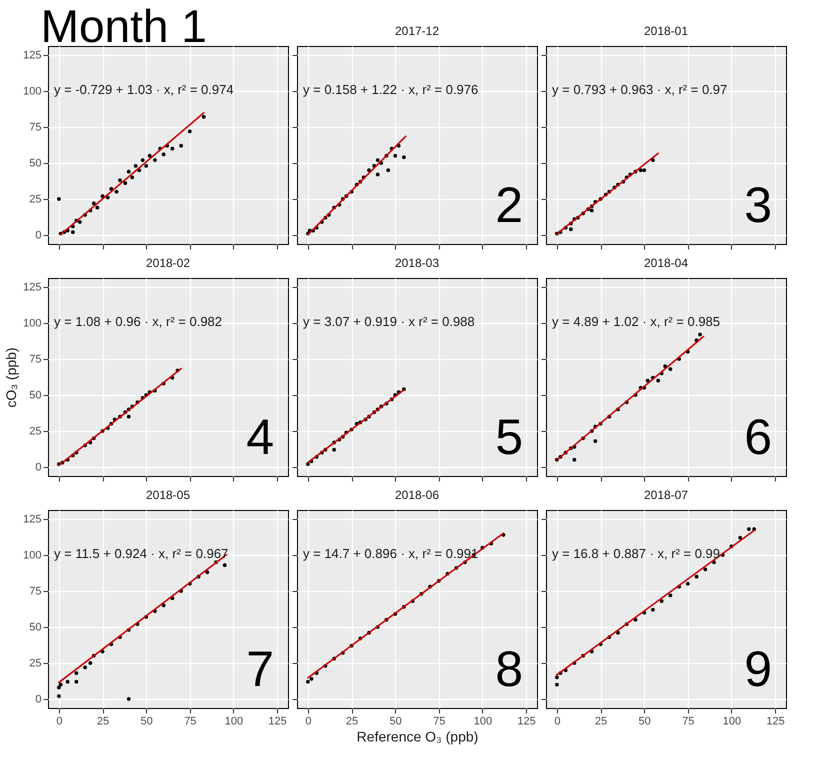 The height and width of the screenshot is (758, 825). What do you see at coordinates (636, 553) in the screenshot?
I see `annotation: y = 16.8 + 0.887 · x, r² = 0.99` at bounding box center [636, 553].